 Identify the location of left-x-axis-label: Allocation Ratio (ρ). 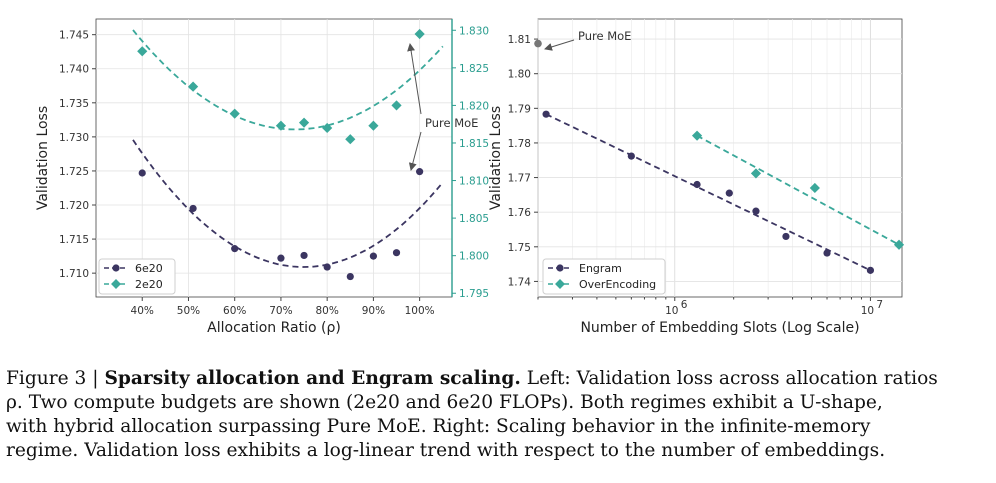
(274, 328).